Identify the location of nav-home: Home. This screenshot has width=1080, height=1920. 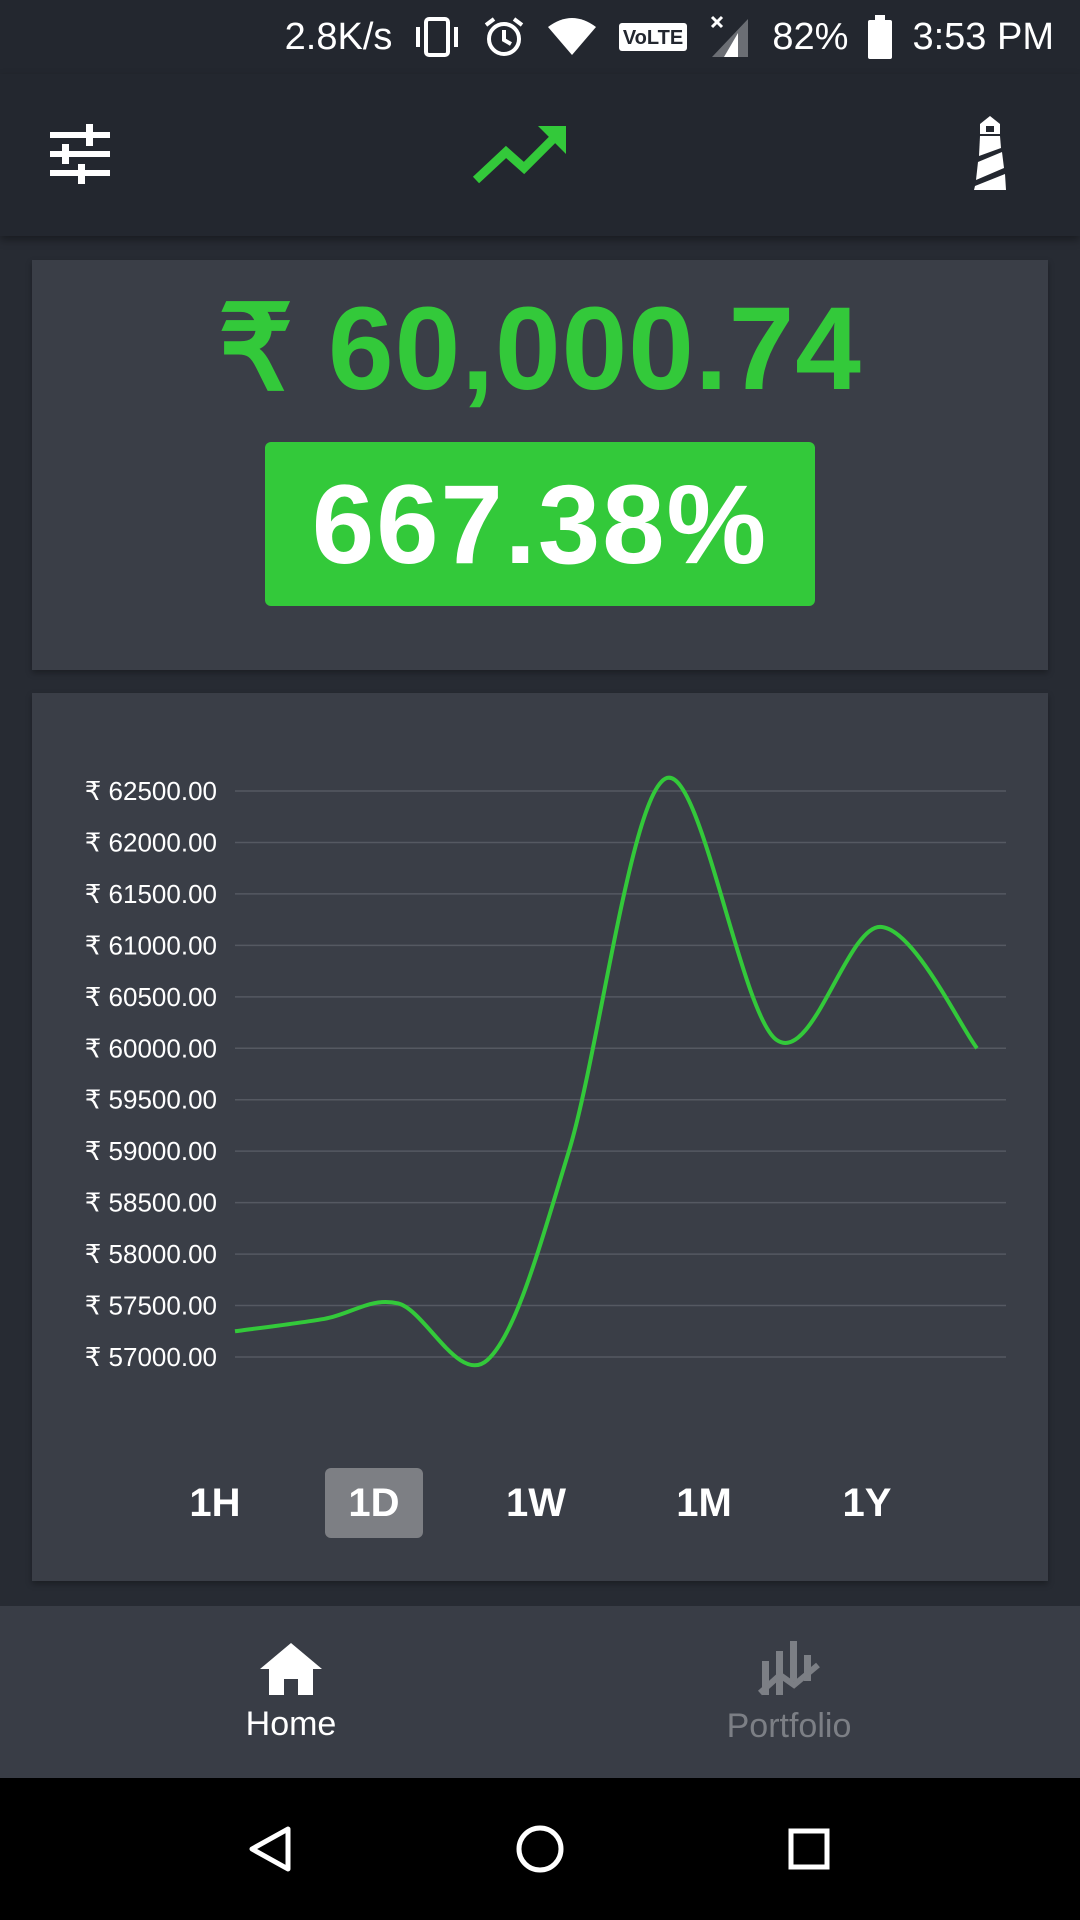
(291, 1692).